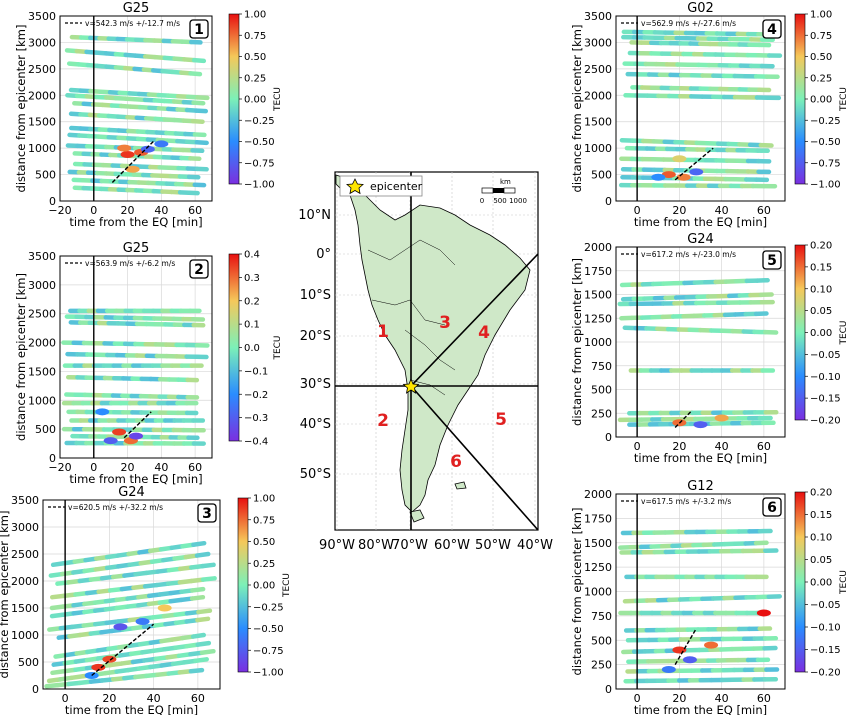  Describe the element at coordinates (825, 399) in the screenshot. I see `colorbar-tick-label: −0.15` at that location.